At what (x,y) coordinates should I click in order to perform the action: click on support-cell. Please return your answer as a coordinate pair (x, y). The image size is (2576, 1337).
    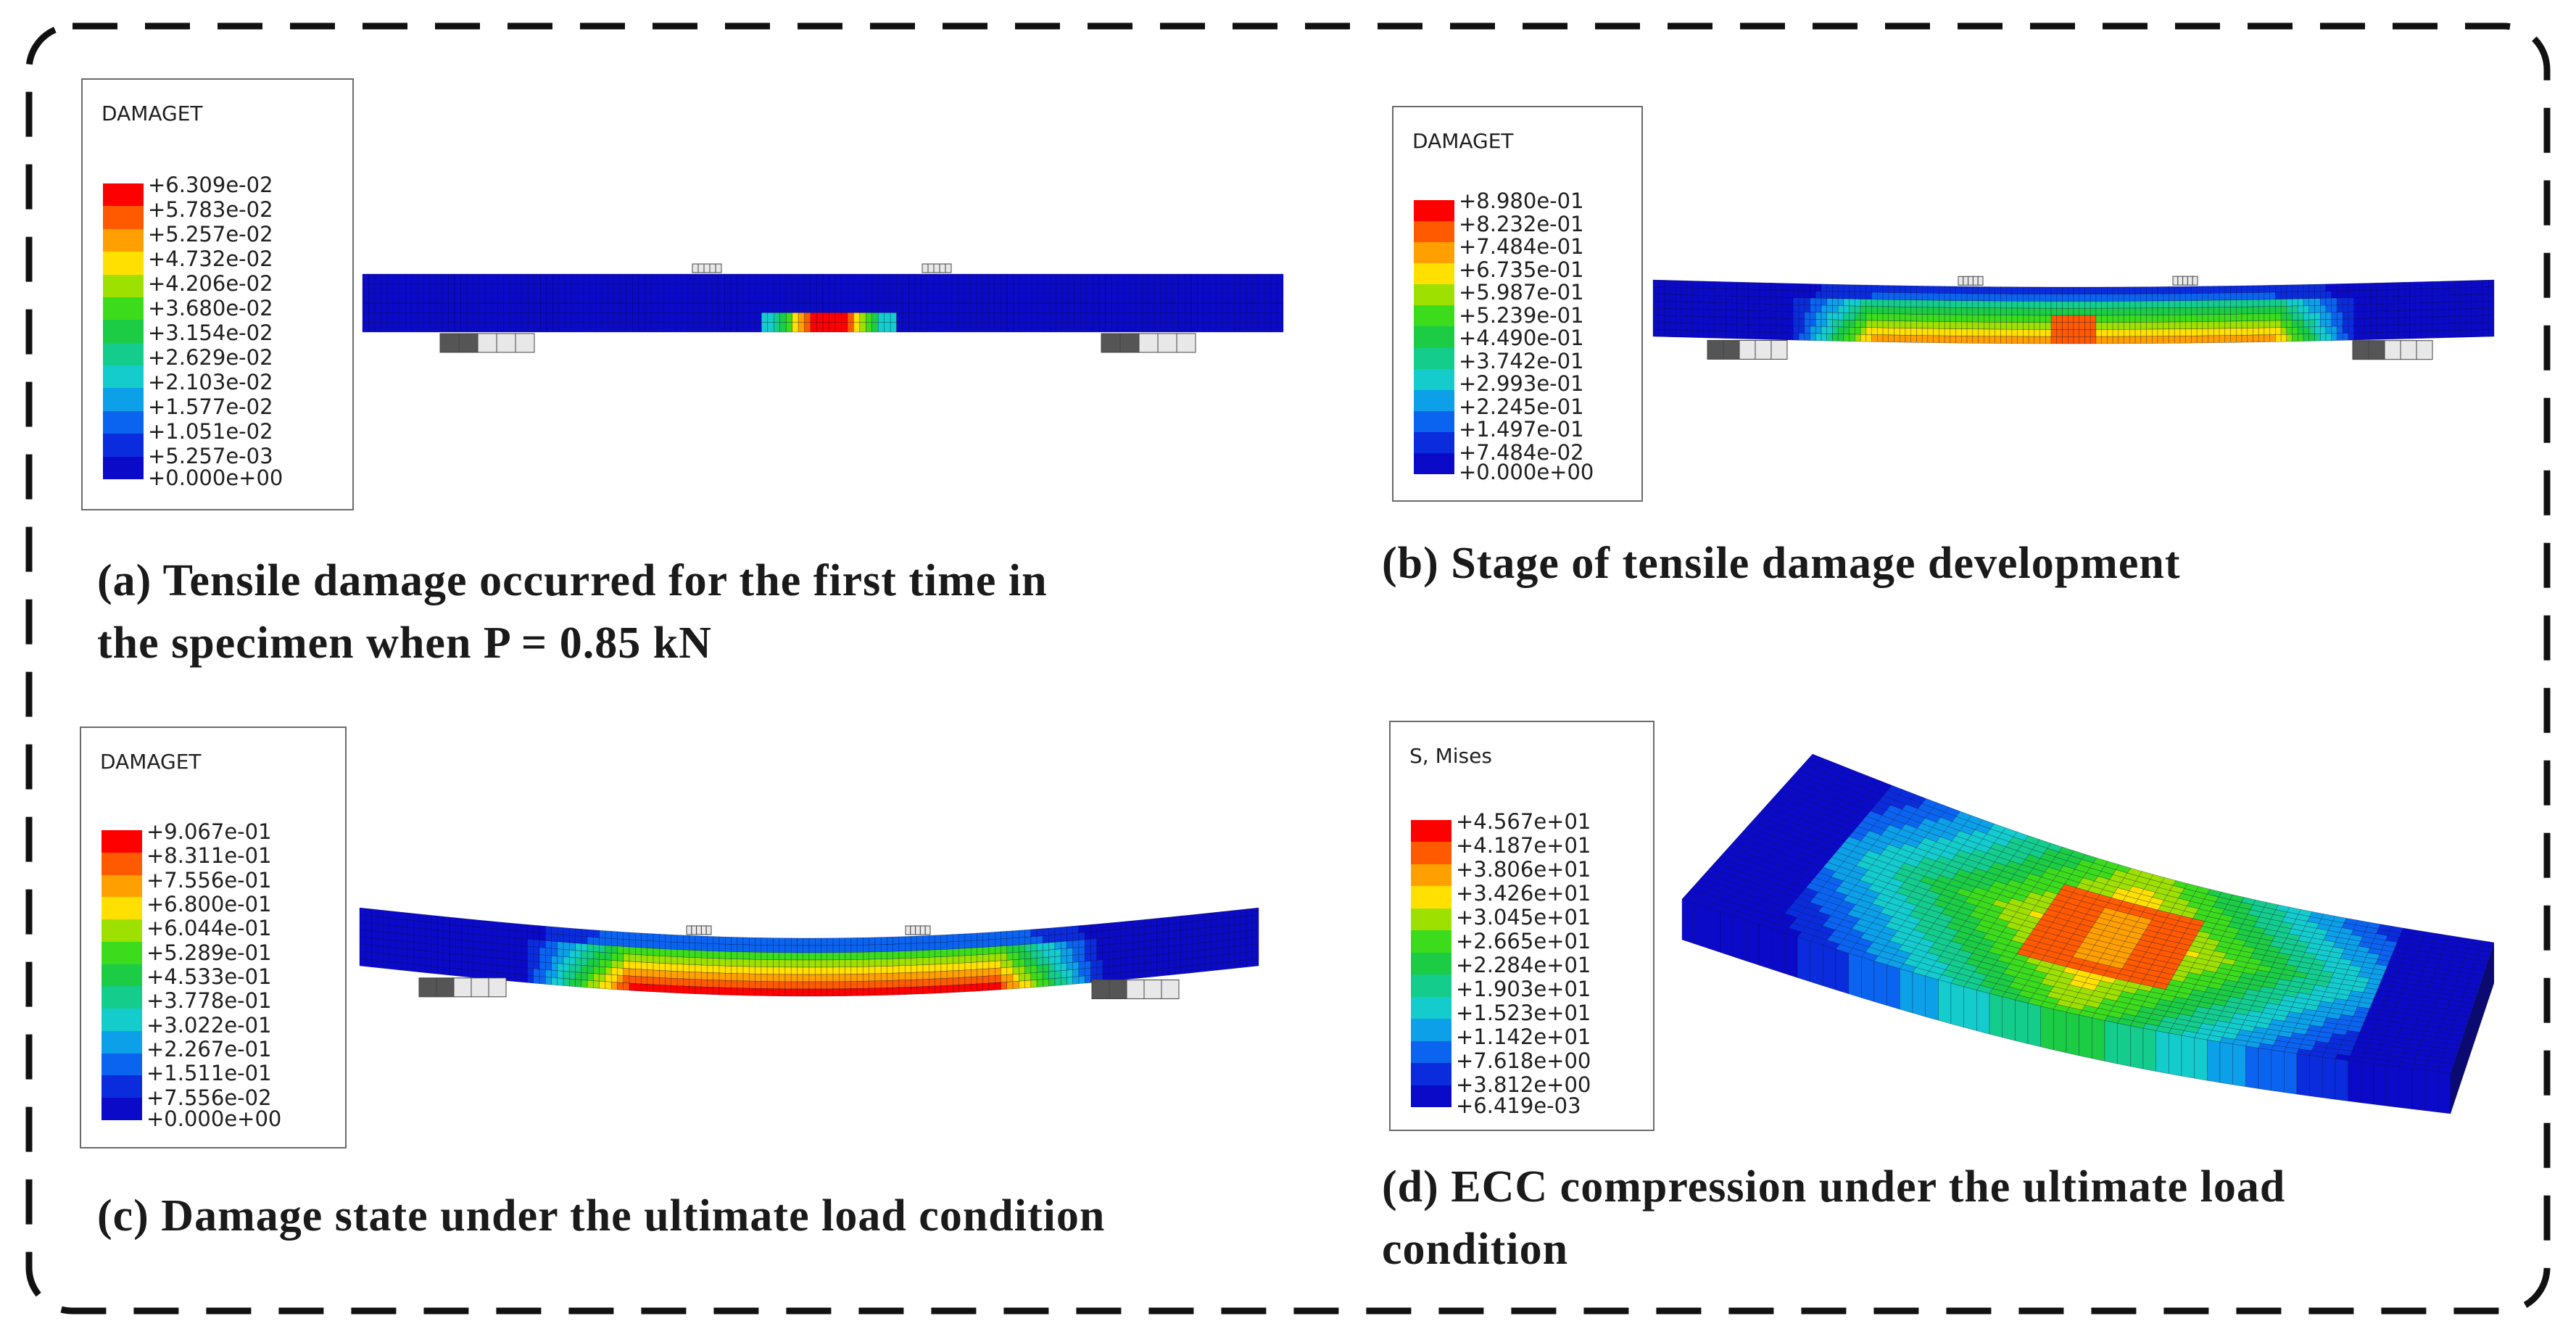
    Looking at the image, I should click on (1779, 349).